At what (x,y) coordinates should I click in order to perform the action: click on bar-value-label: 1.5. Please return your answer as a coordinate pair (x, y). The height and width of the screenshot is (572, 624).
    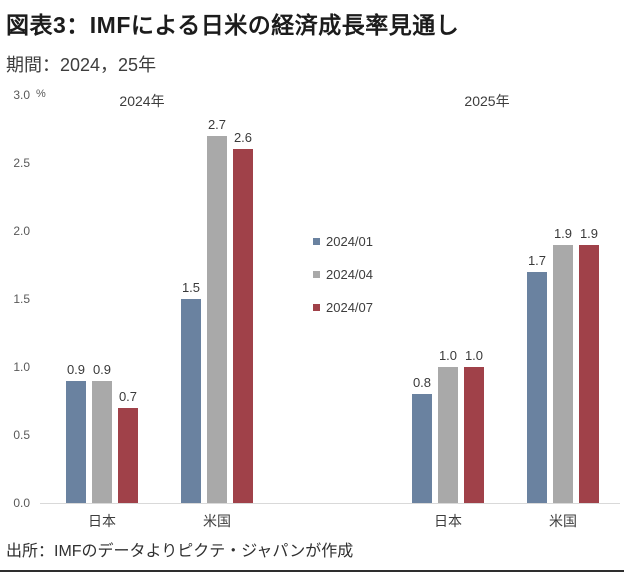
    Looking at the image, I should click on (191, 287).